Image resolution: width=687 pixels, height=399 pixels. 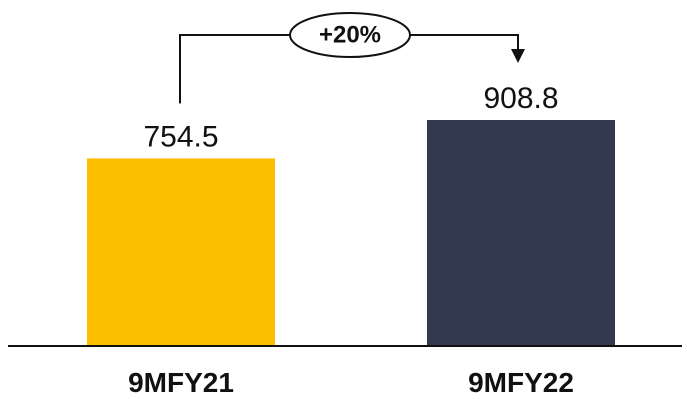 I want to click on growth-connector: +20%, so click(x=352, y=58).